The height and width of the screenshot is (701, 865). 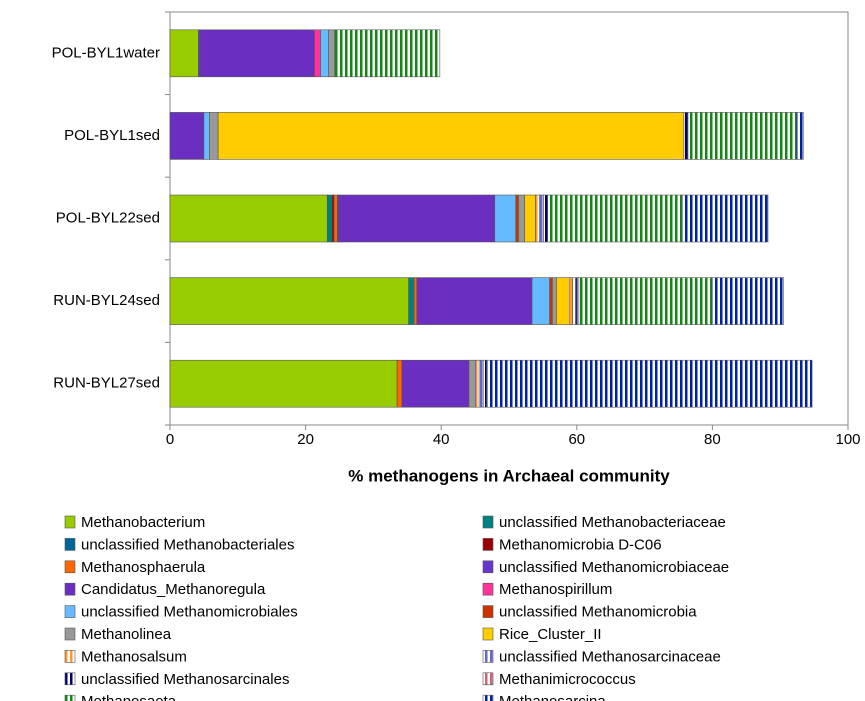 What do you see at coordinates (550, 634) in the screenshot?
I see `legend-label: Rice_Cluster_II` at bounding box center [550, 634].